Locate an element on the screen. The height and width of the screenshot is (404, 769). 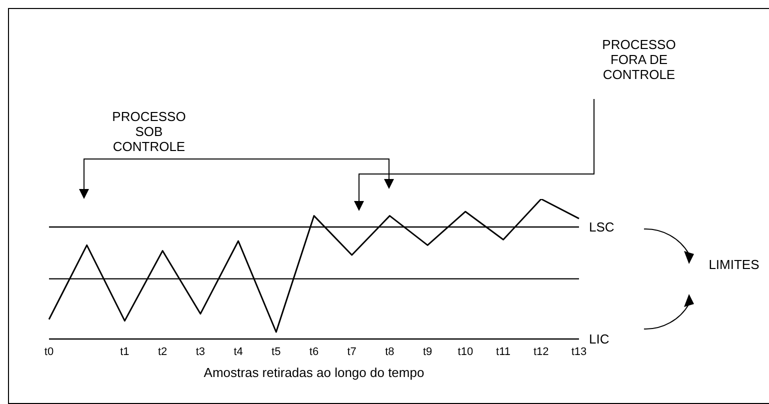
x-tick-label: t4 is located at coordinates (238, 352).